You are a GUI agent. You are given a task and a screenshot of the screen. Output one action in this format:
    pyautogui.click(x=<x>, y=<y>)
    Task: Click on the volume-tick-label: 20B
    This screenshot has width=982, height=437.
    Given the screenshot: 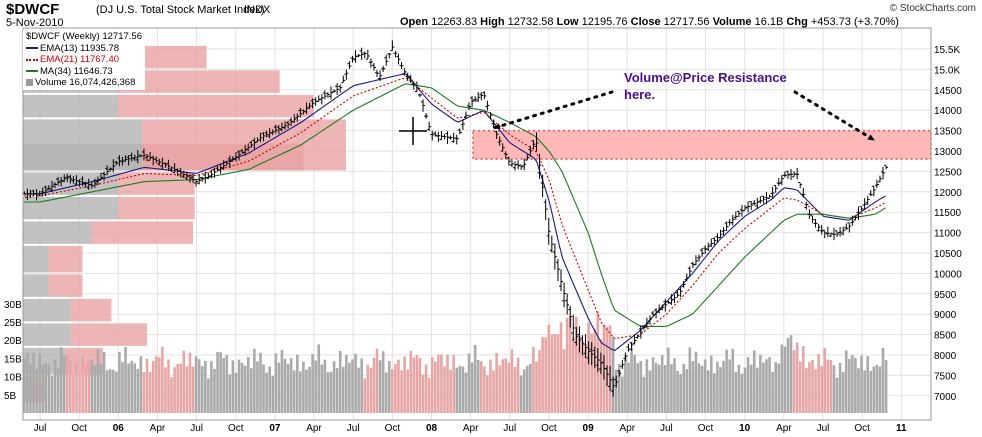 What is the action you would take?
    pyautogui.click(x=13, y=341)
    